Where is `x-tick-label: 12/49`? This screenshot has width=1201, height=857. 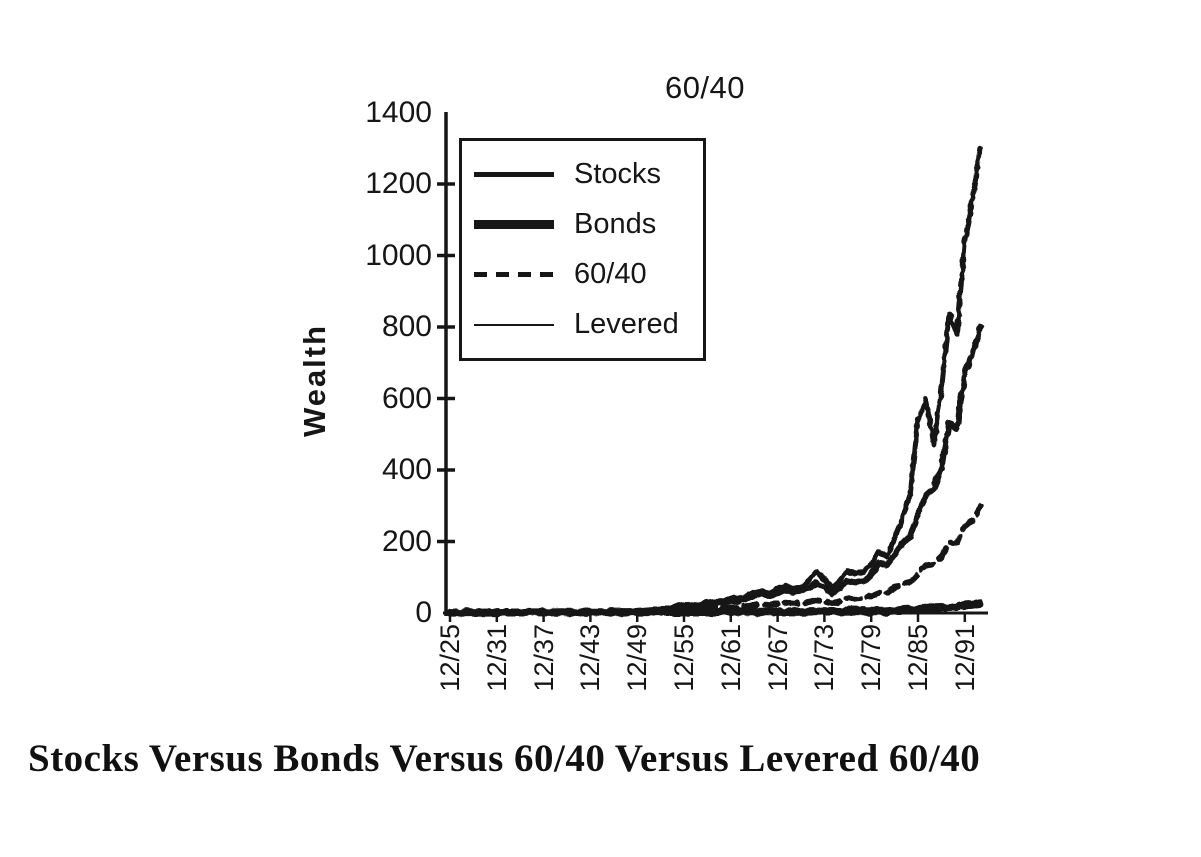
x-tick-label: 12/49 is located at coordinates (637, 658).